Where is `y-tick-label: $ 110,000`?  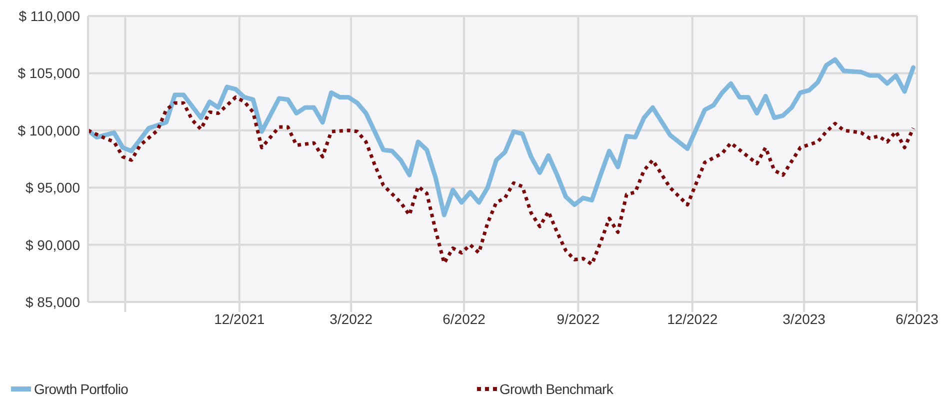
y-tick-label: $ 110,000 is located at coordinates (49, 16).